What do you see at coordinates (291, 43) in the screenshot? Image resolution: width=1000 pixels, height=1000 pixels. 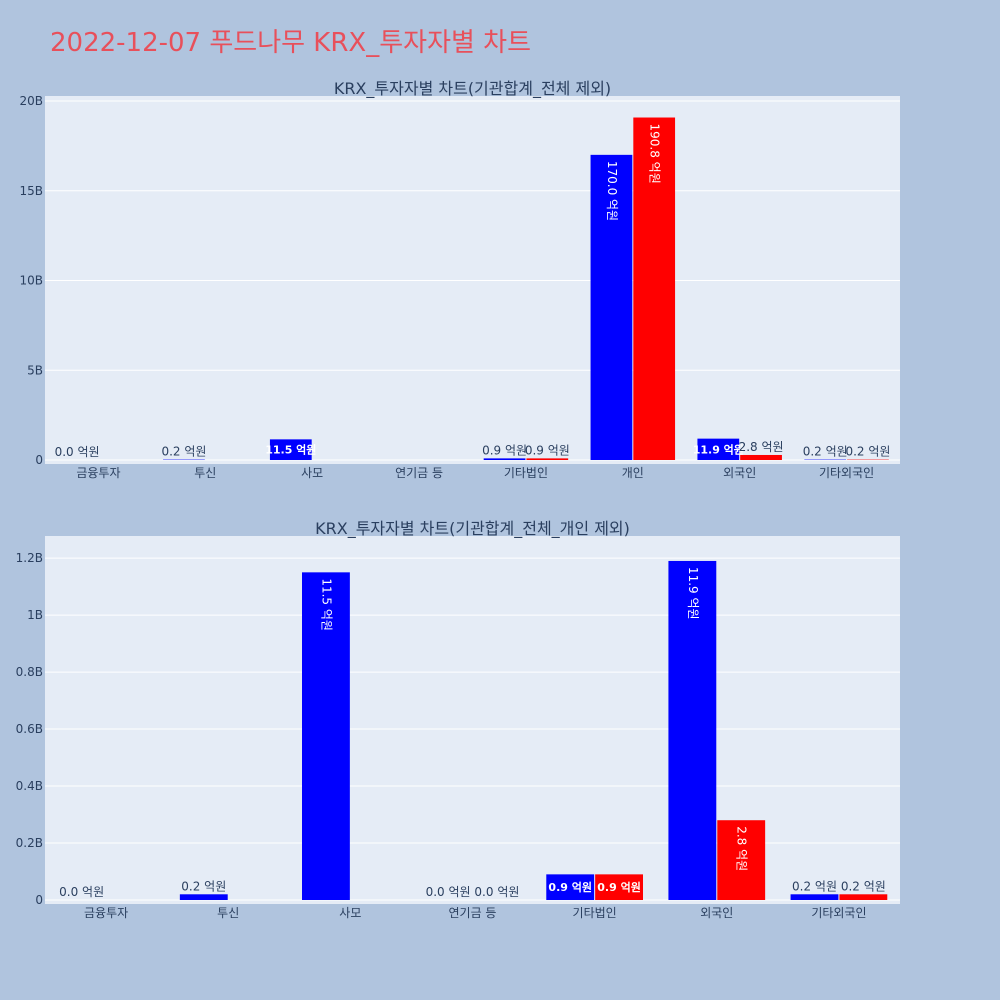 I see `page-title: 2022-12-07 푸드나무 KRX_투자자별 차트` at bounding box center [291, 43].